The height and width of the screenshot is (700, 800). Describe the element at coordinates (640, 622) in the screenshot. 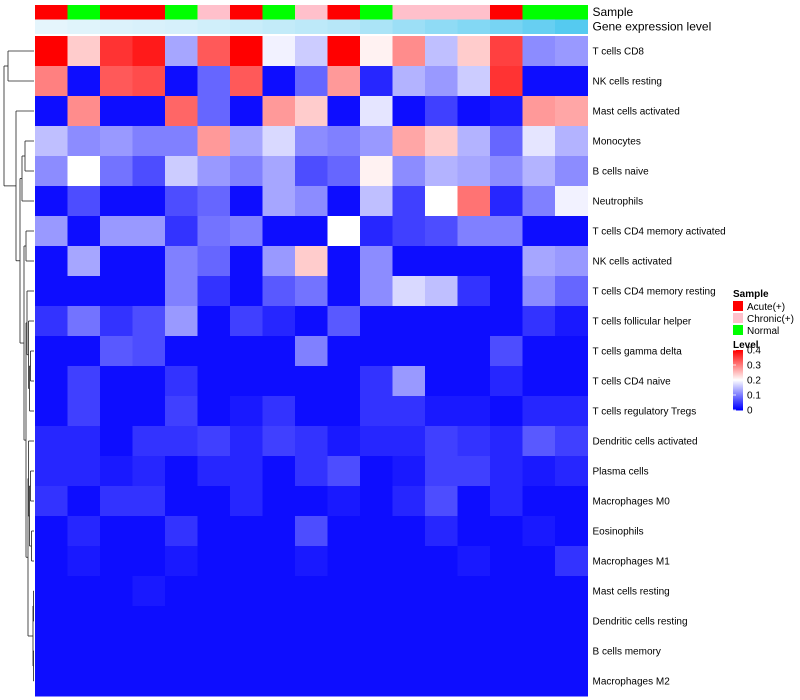

I see `row-label: Dendritic cells resting` at that location.